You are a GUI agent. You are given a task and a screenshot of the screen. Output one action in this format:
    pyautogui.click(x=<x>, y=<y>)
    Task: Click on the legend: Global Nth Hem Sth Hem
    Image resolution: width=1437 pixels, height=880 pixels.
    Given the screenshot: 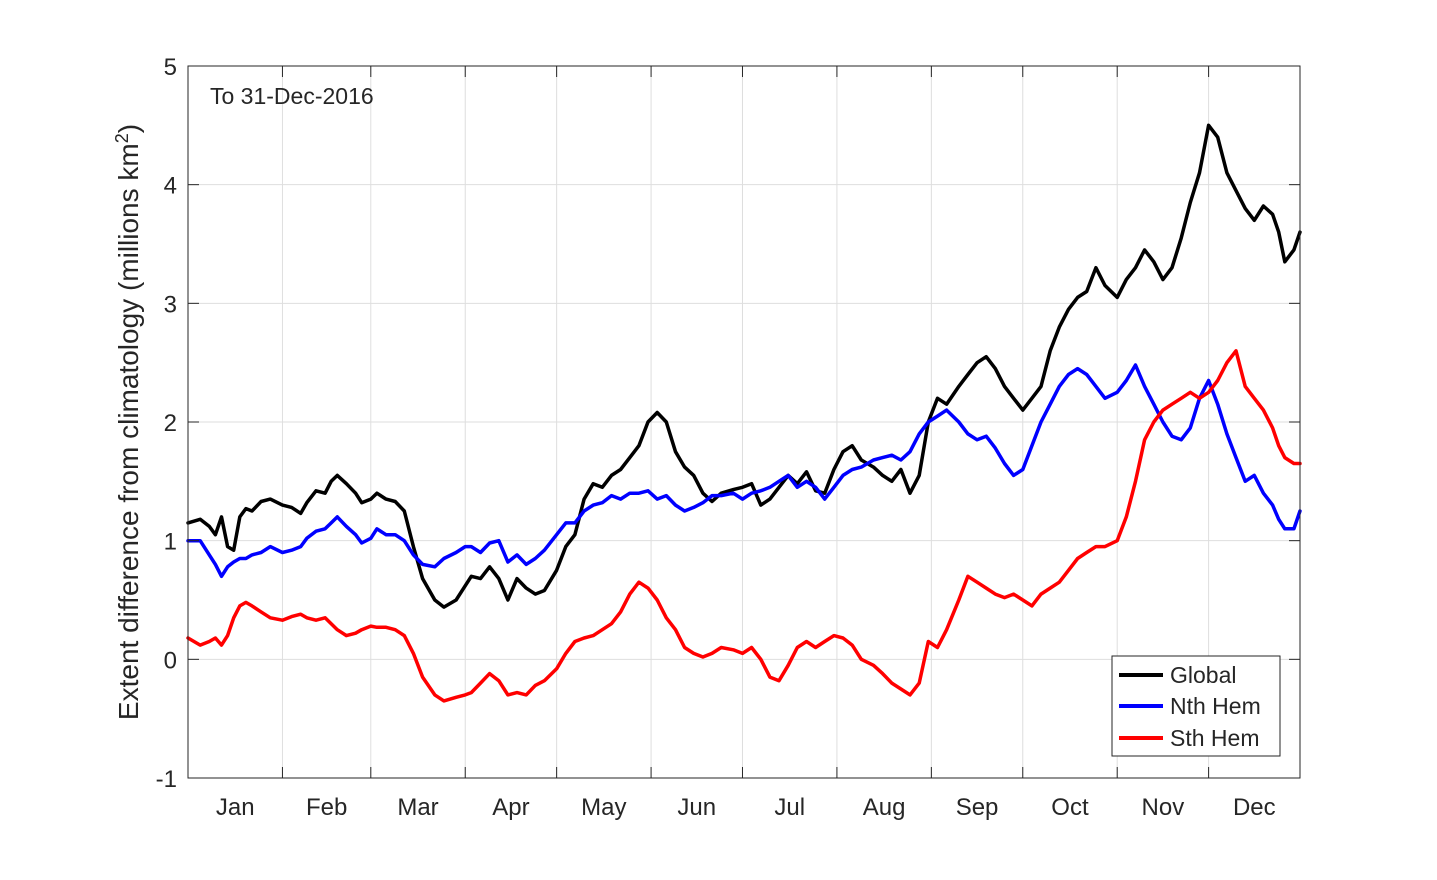 What is the action you would take?
    pyautogui.click(x=1196, y=706)
    